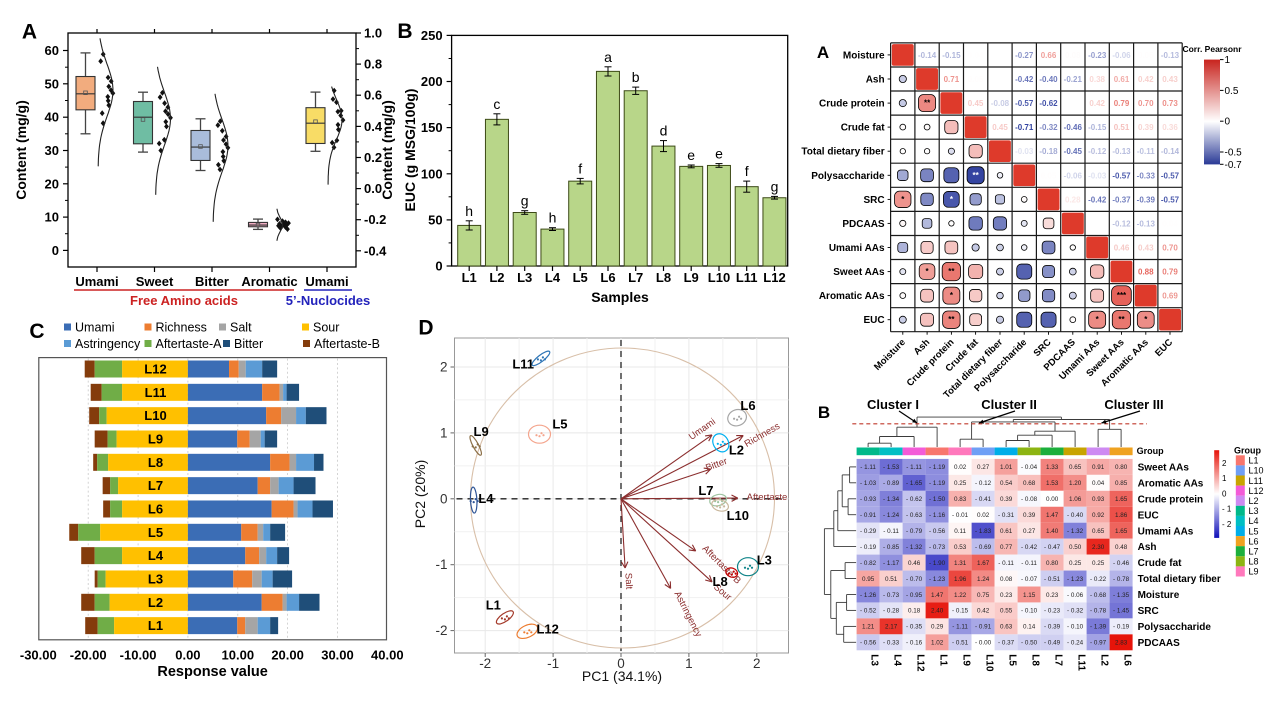 The image size is (1280, 709). What do you see at coordinates (891, 547) in the screenshot?
I see `svg-text: - 0.85` at bounding box center [891, 547].